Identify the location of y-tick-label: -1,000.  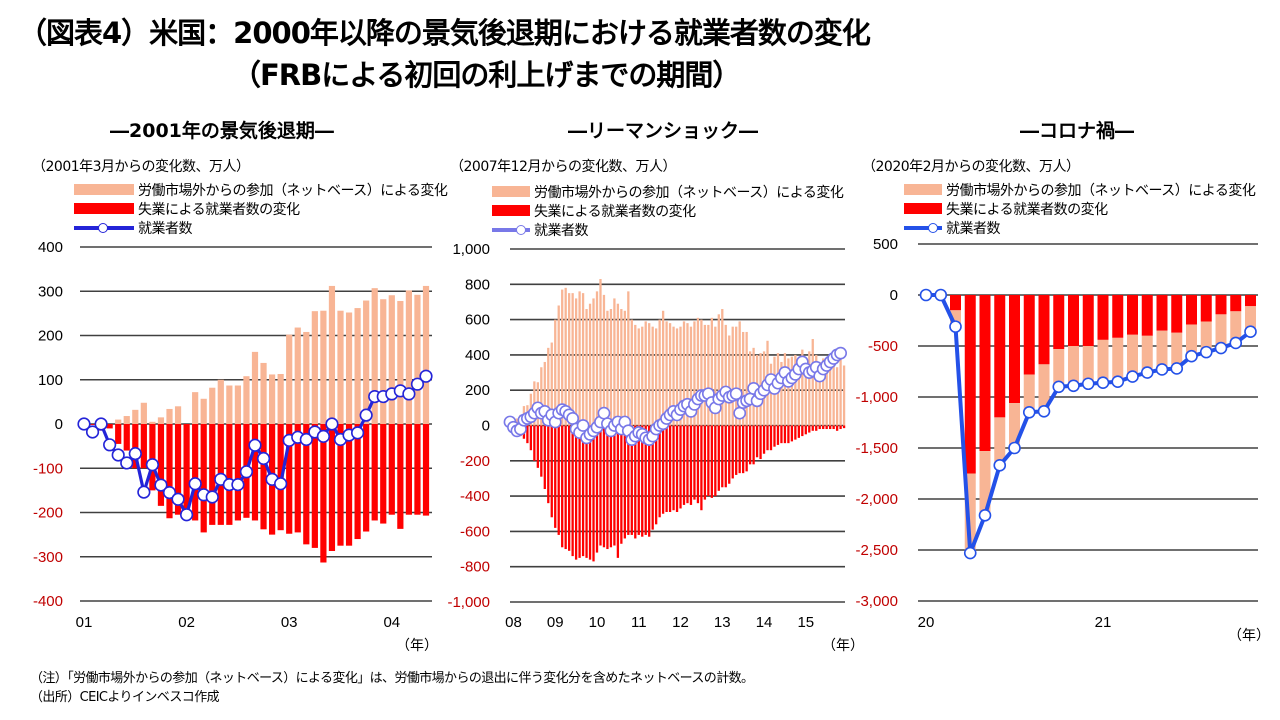
(876, 397).